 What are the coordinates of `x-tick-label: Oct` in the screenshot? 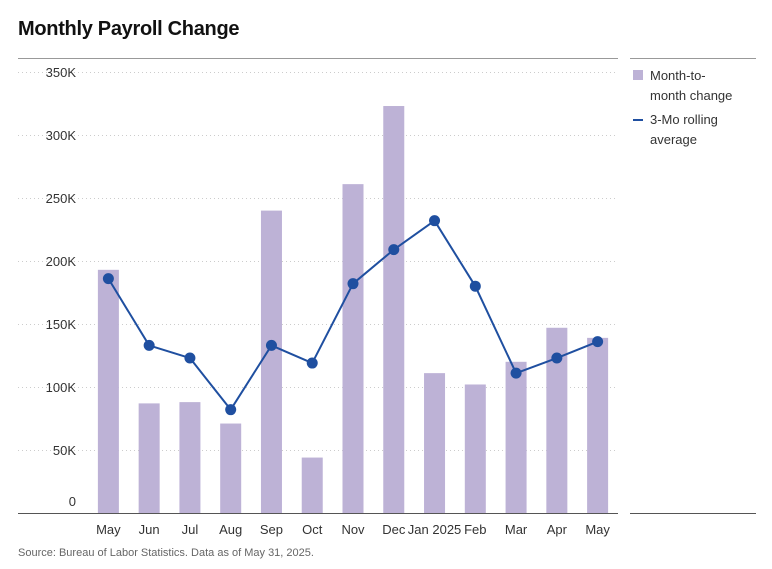 It's located at (312, 529).